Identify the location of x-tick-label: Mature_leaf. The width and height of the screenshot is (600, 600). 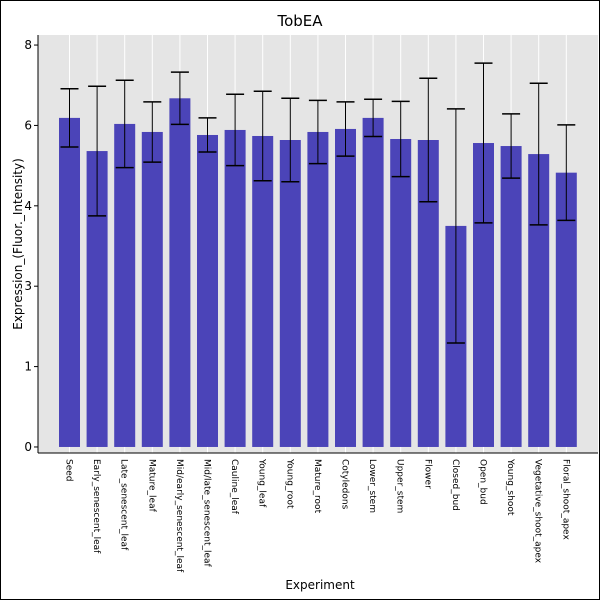
(151, 486).